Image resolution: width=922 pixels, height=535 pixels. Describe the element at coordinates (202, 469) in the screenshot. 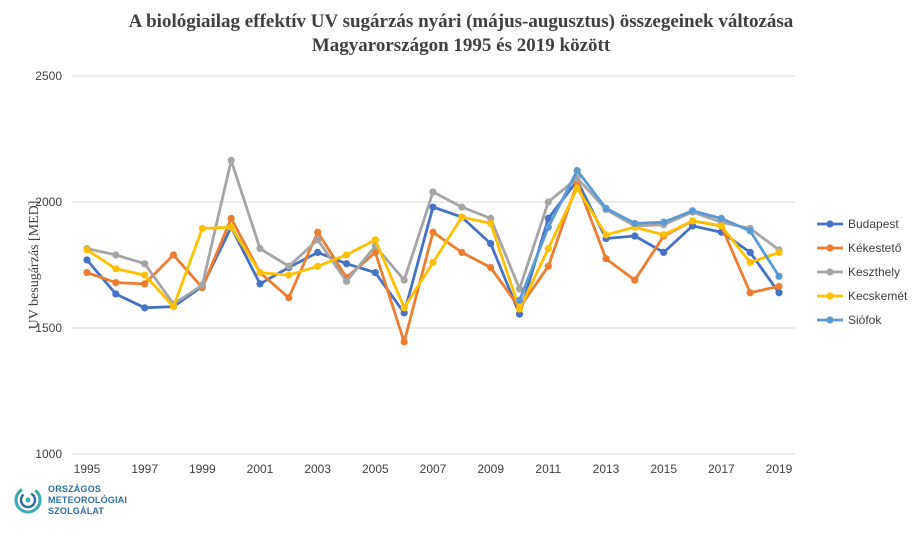

I see `x-tick-label: 1999` at that location.